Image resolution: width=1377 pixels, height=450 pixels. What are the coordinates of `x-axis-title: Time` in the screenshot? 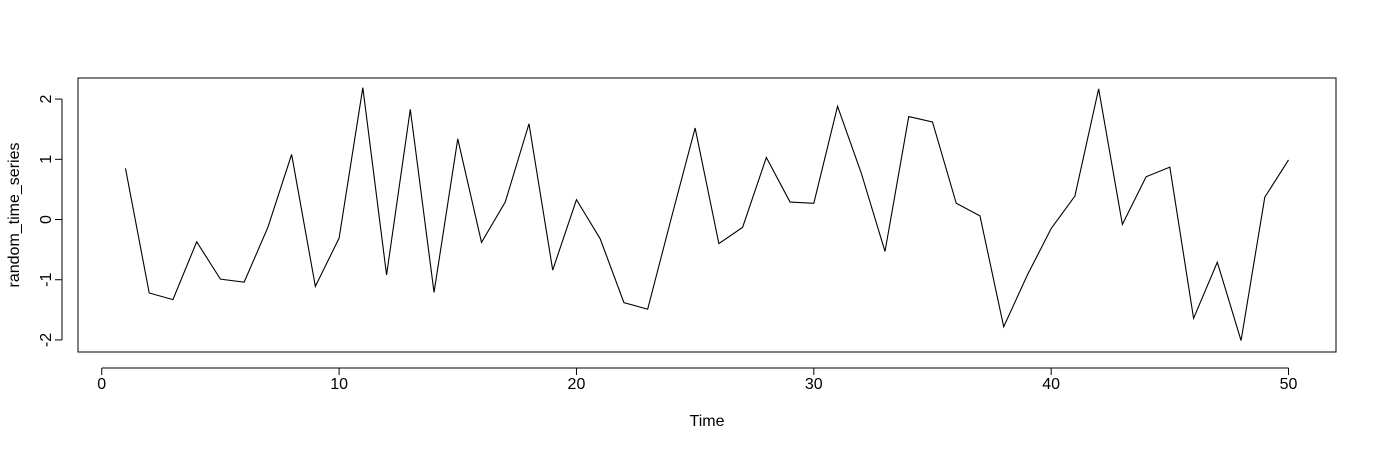 It's located at (707, 421).